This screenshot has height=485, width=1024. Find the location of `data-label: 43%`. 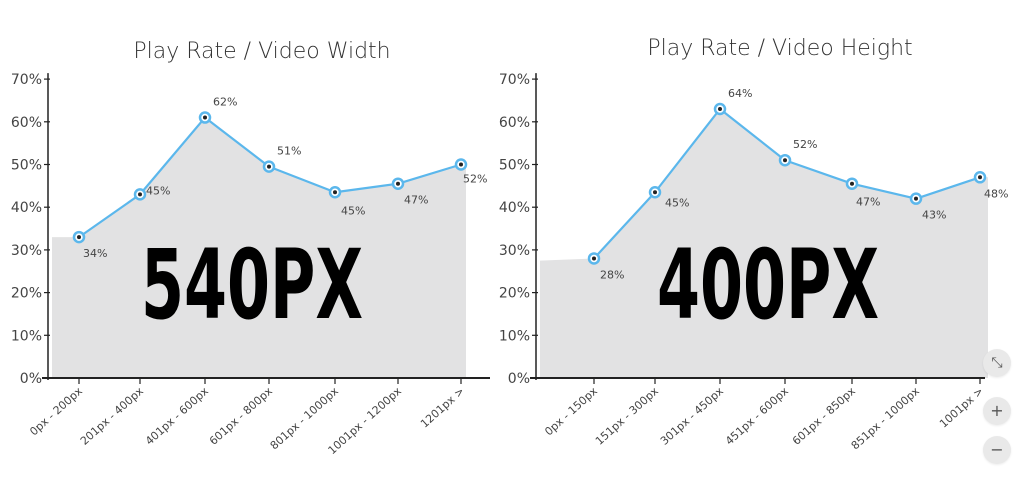

data-label: 43% is located at coordinates (934, 215).